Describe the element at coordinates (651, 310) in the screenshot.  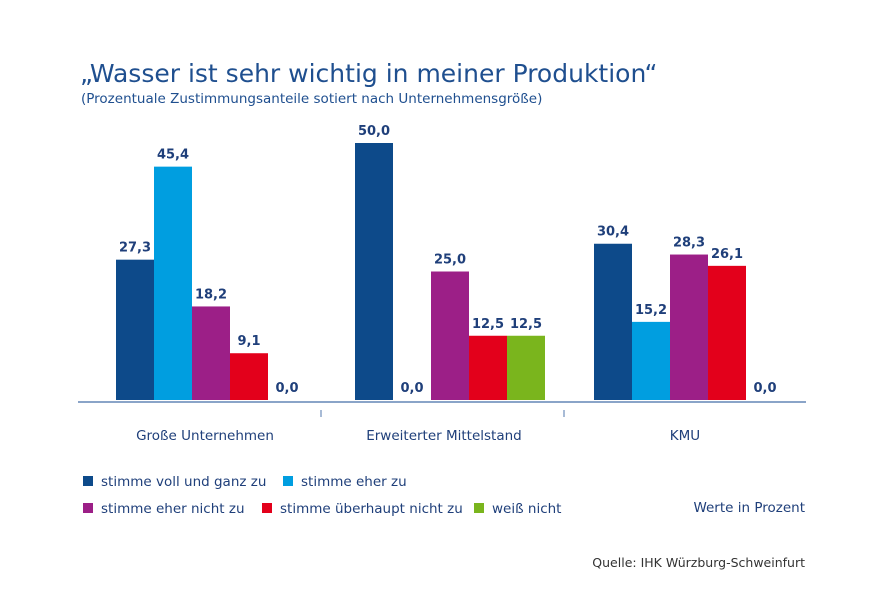
I see `value-label-3-2: 15,2` at that location.